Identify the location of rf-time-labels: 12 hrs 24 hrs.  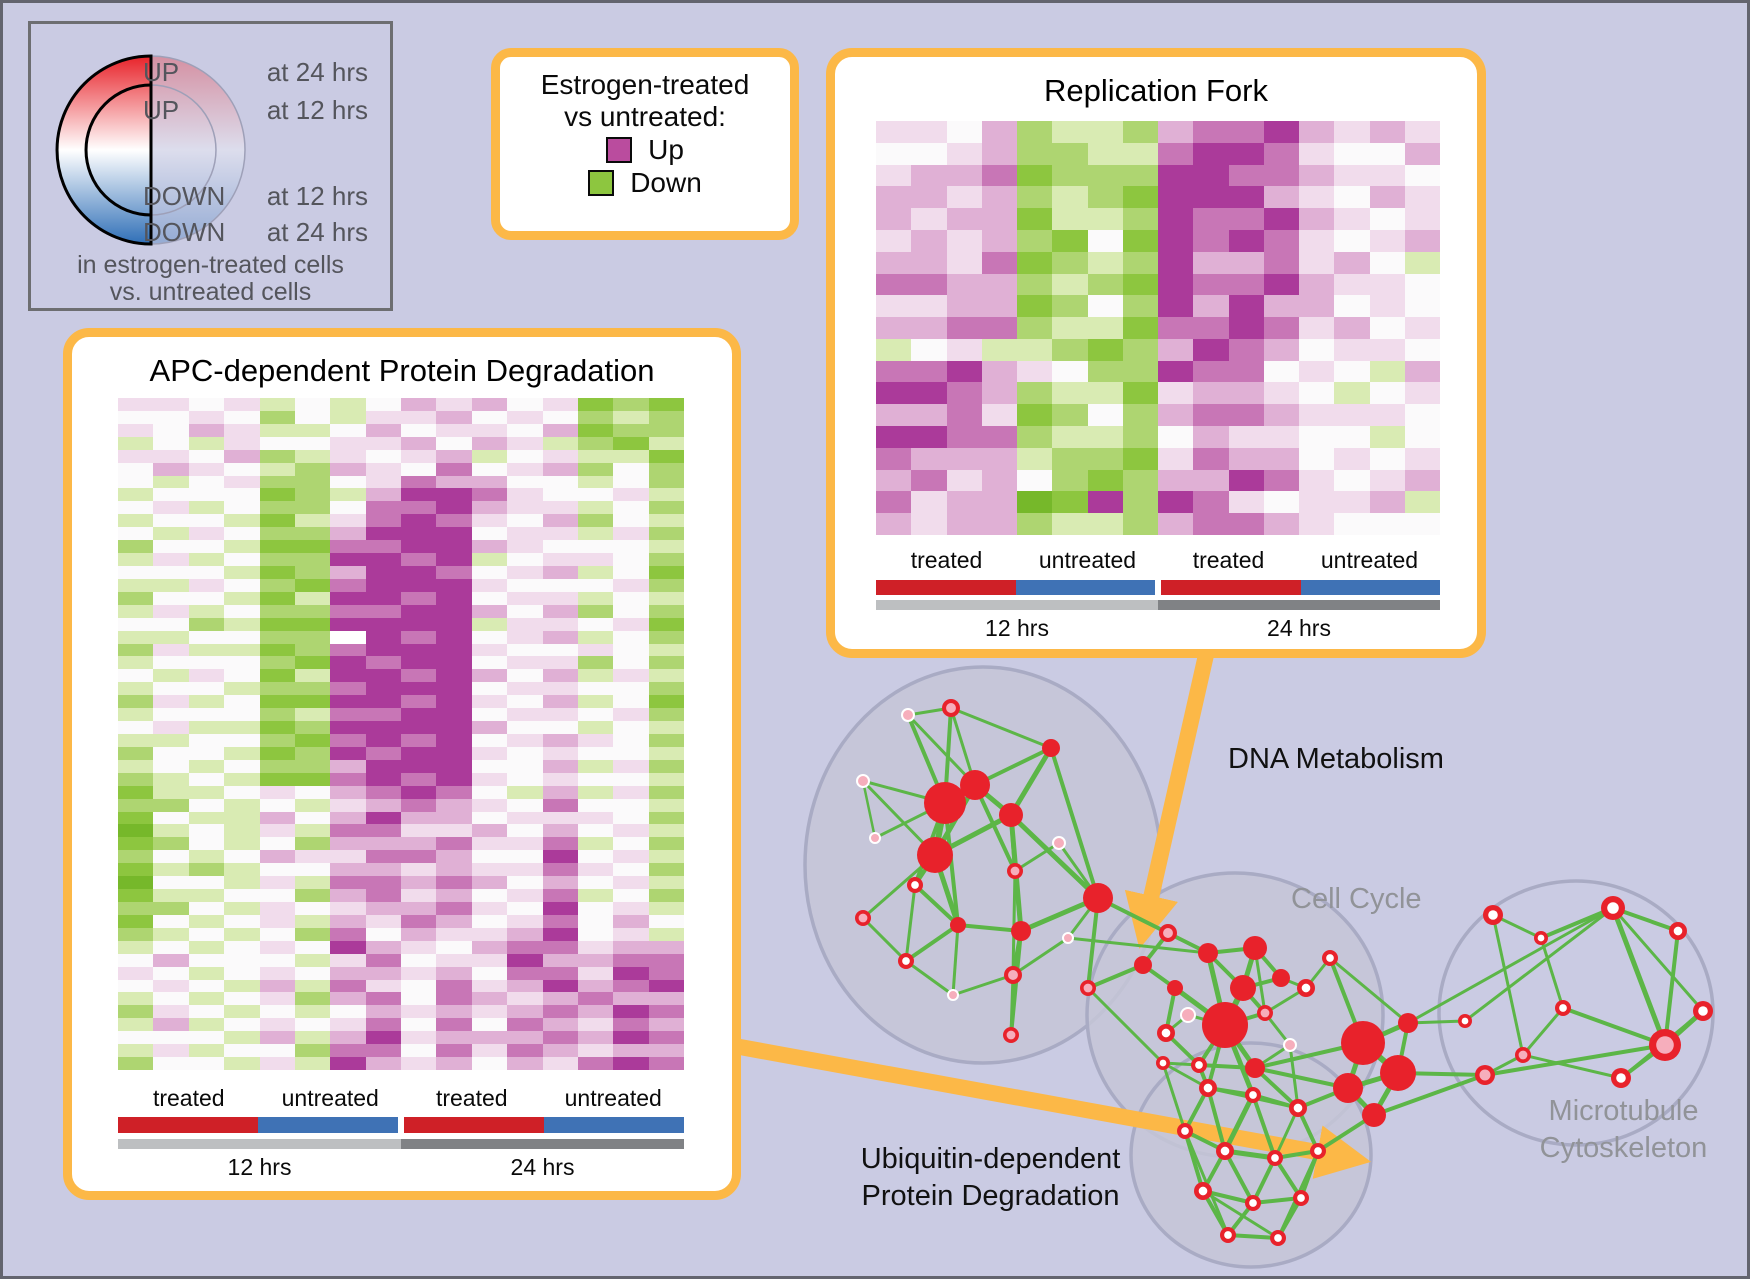
(1158, 628).